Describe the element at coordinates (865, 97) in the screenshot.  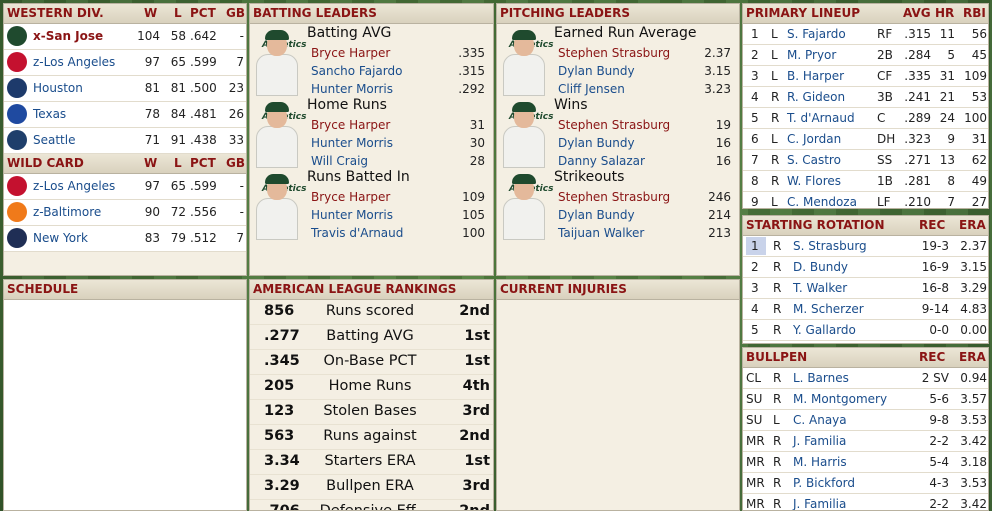
I see `lineup-row: 4 R R. Gideon 3B .241 21 53` at that location.